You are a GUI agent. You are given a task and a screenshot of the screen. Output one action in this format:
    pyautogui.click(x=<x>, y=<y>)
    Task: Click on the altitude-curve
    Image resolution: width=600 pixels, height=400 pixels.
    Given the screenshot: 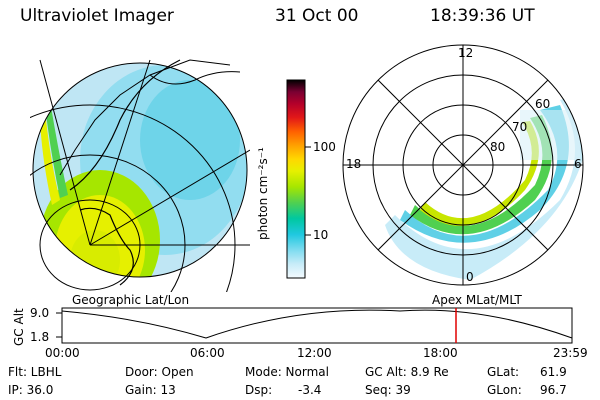 What is the action you would take?
    pyautogui.click(x=317, y=324)
    